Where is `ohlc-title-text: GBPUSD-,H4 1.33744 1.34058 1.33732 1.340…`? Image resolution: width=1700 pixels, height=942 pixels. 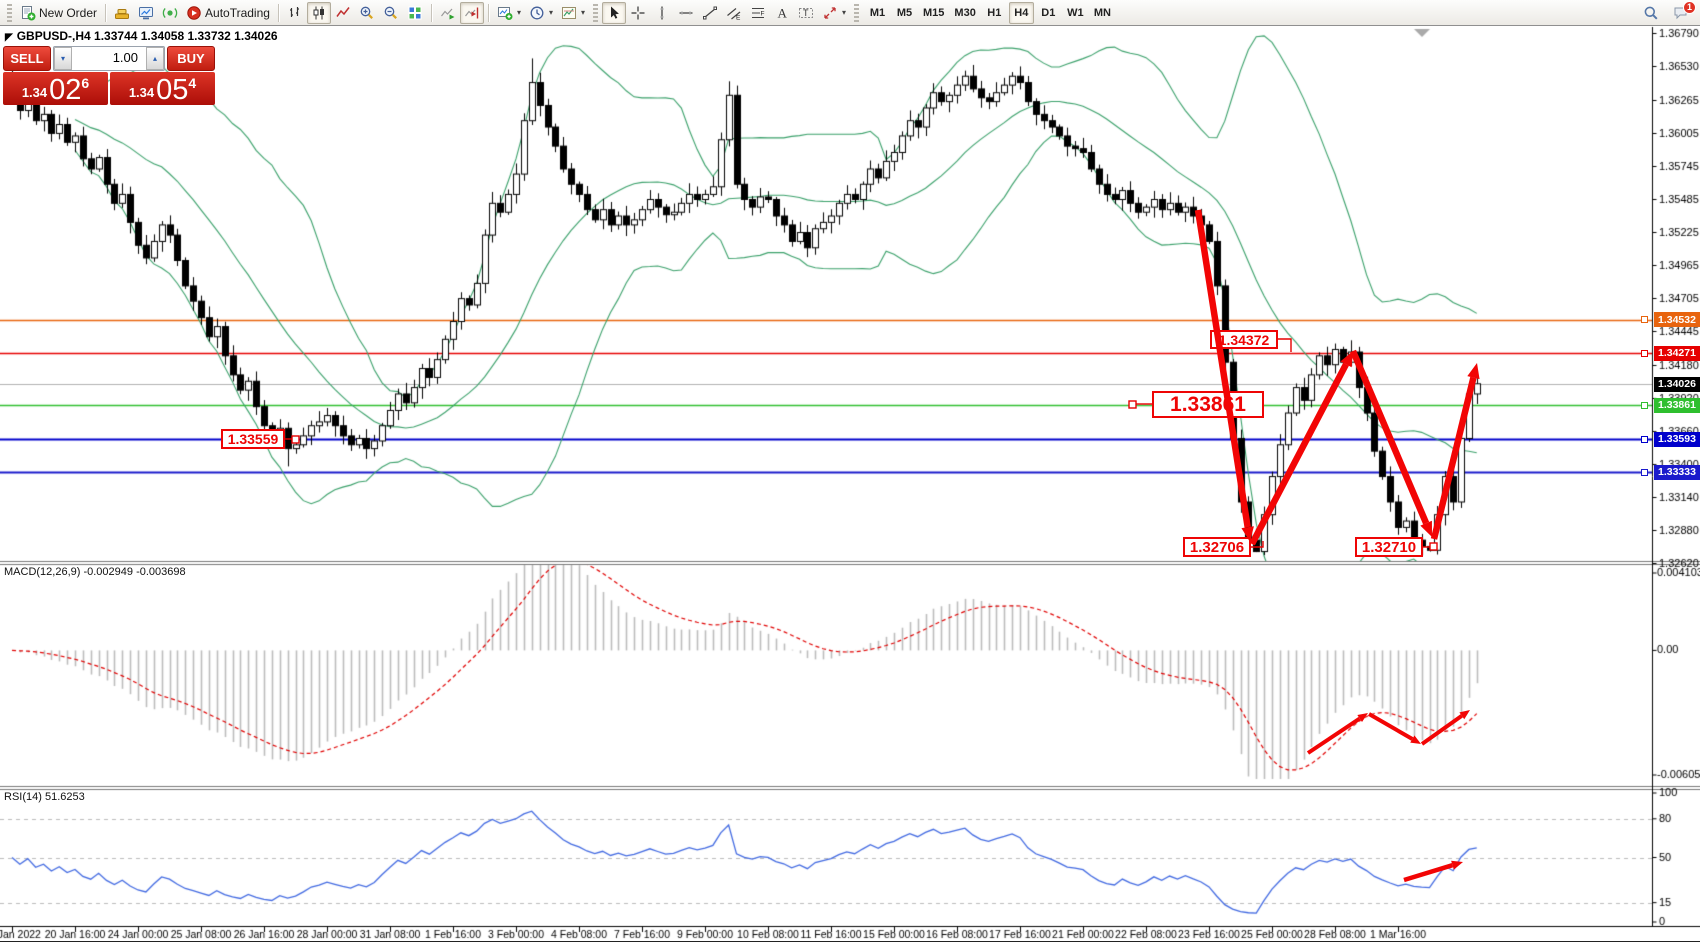
ohlc-title-text: GBPUSD-,H4 1.33744 1.34058 1.33732 1.340… is located at coordinates (147, 36).